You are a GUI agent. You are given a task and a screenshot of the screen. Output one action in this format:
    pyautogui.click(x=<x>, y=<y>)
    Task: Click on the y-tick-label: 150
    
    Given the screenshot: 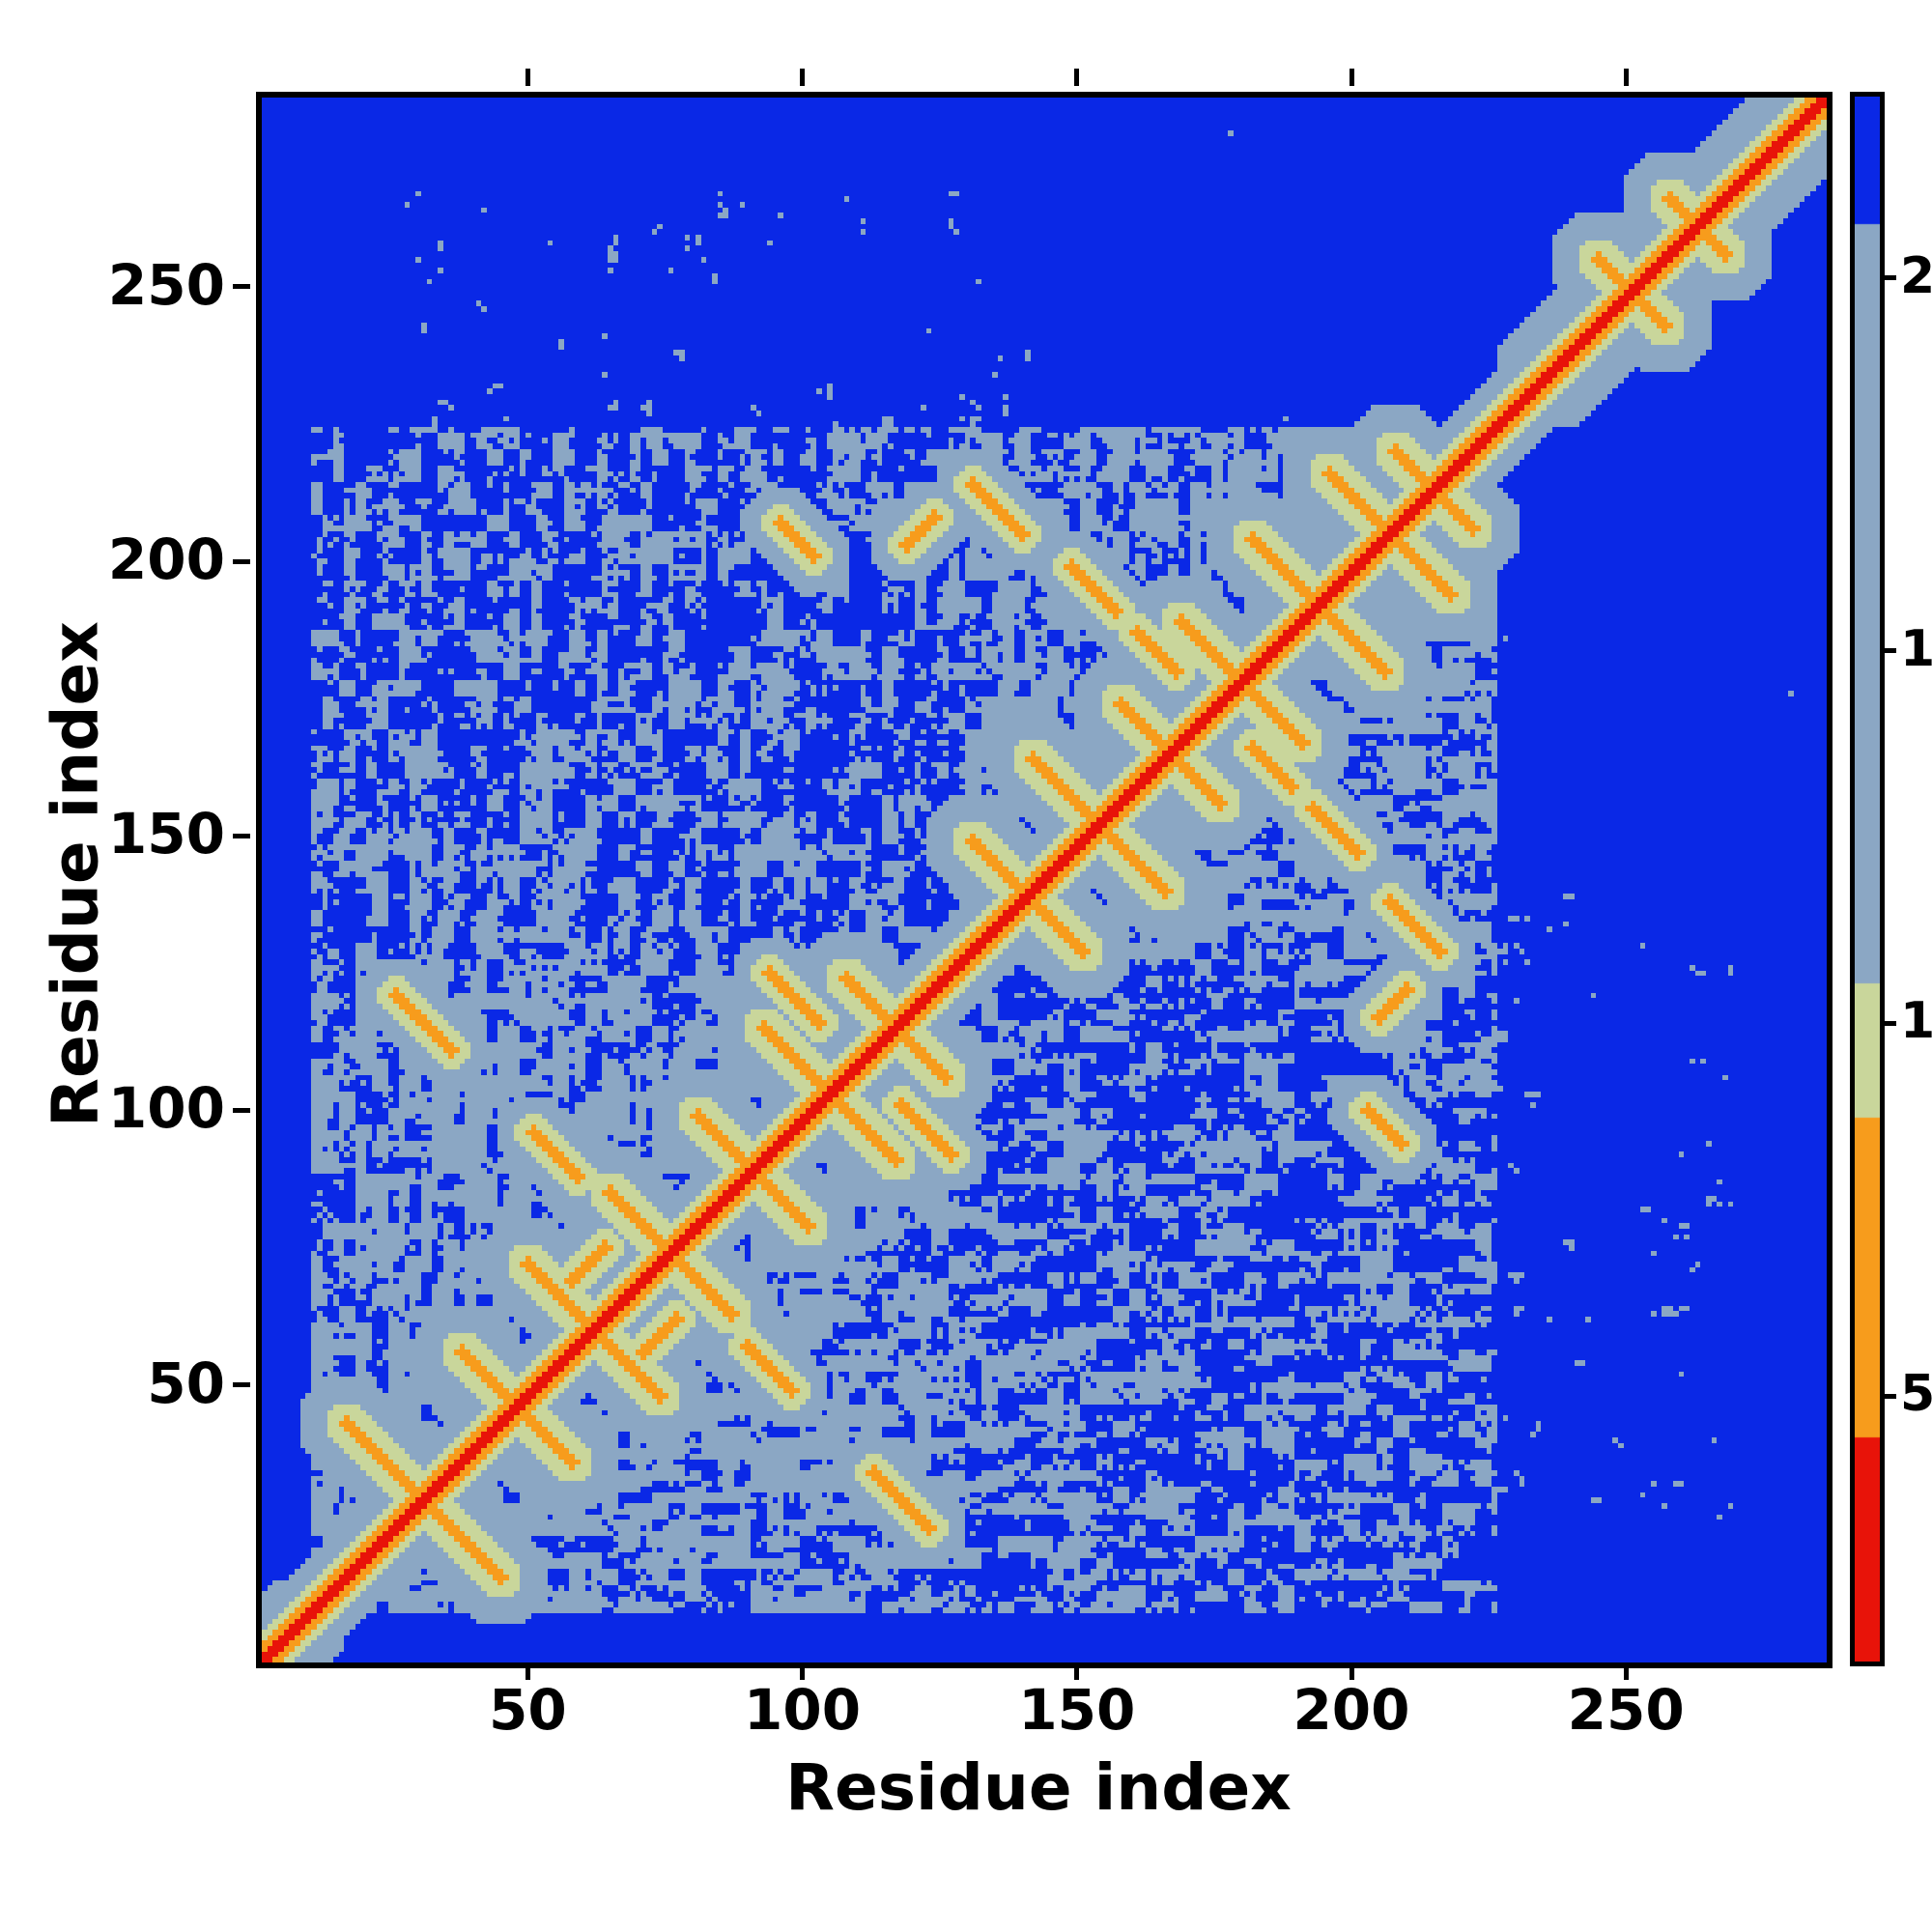 What is the action you would take?
    pyautogui.click(x=166, y=834)
    